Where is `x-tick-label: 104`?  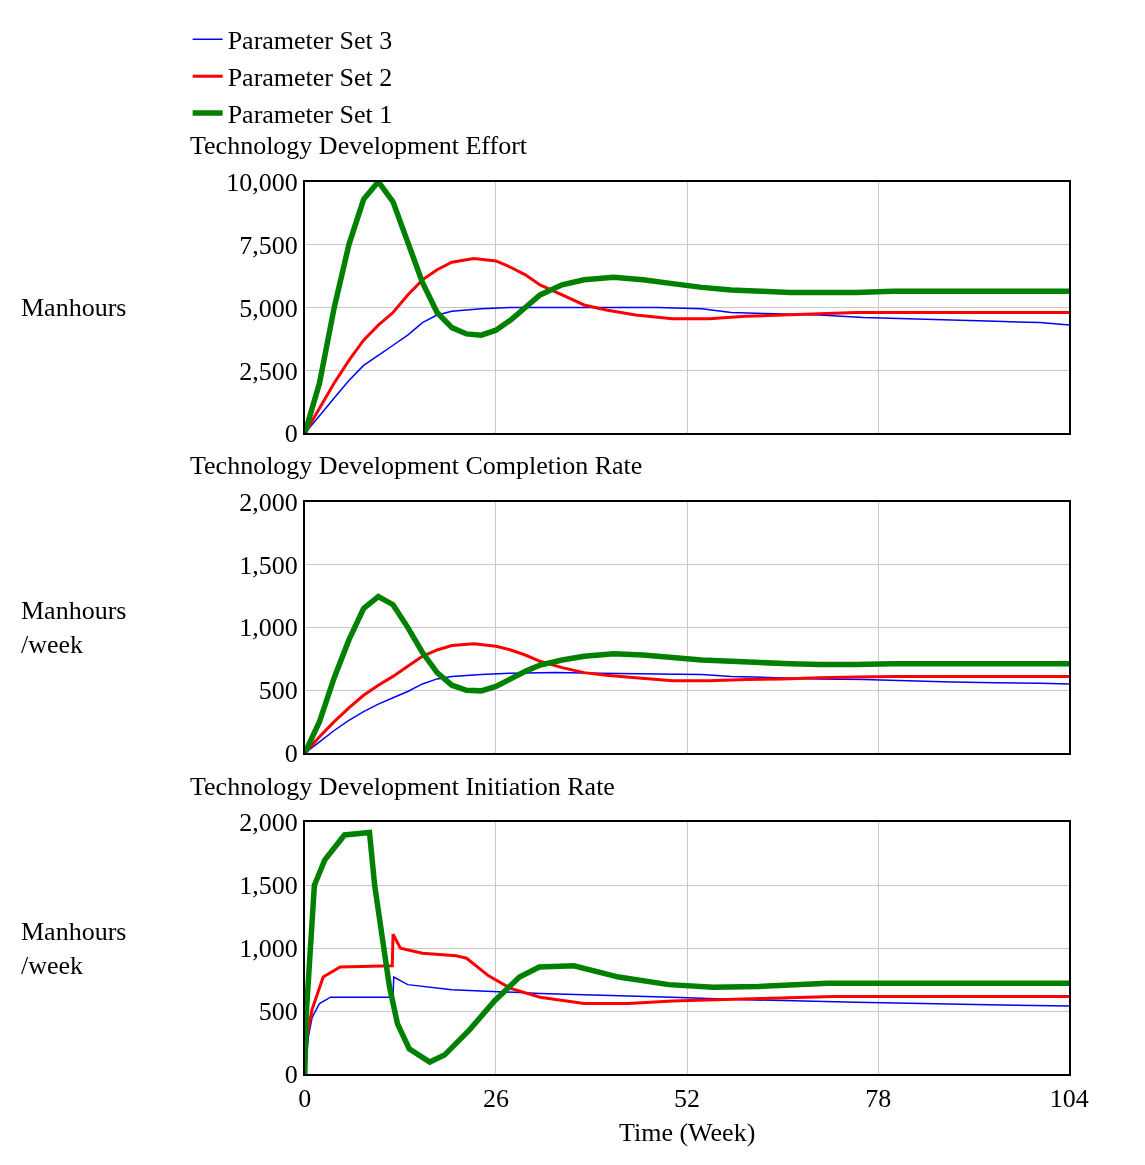
x-tick-label: 104 is located at coordinates (1069, 1098).